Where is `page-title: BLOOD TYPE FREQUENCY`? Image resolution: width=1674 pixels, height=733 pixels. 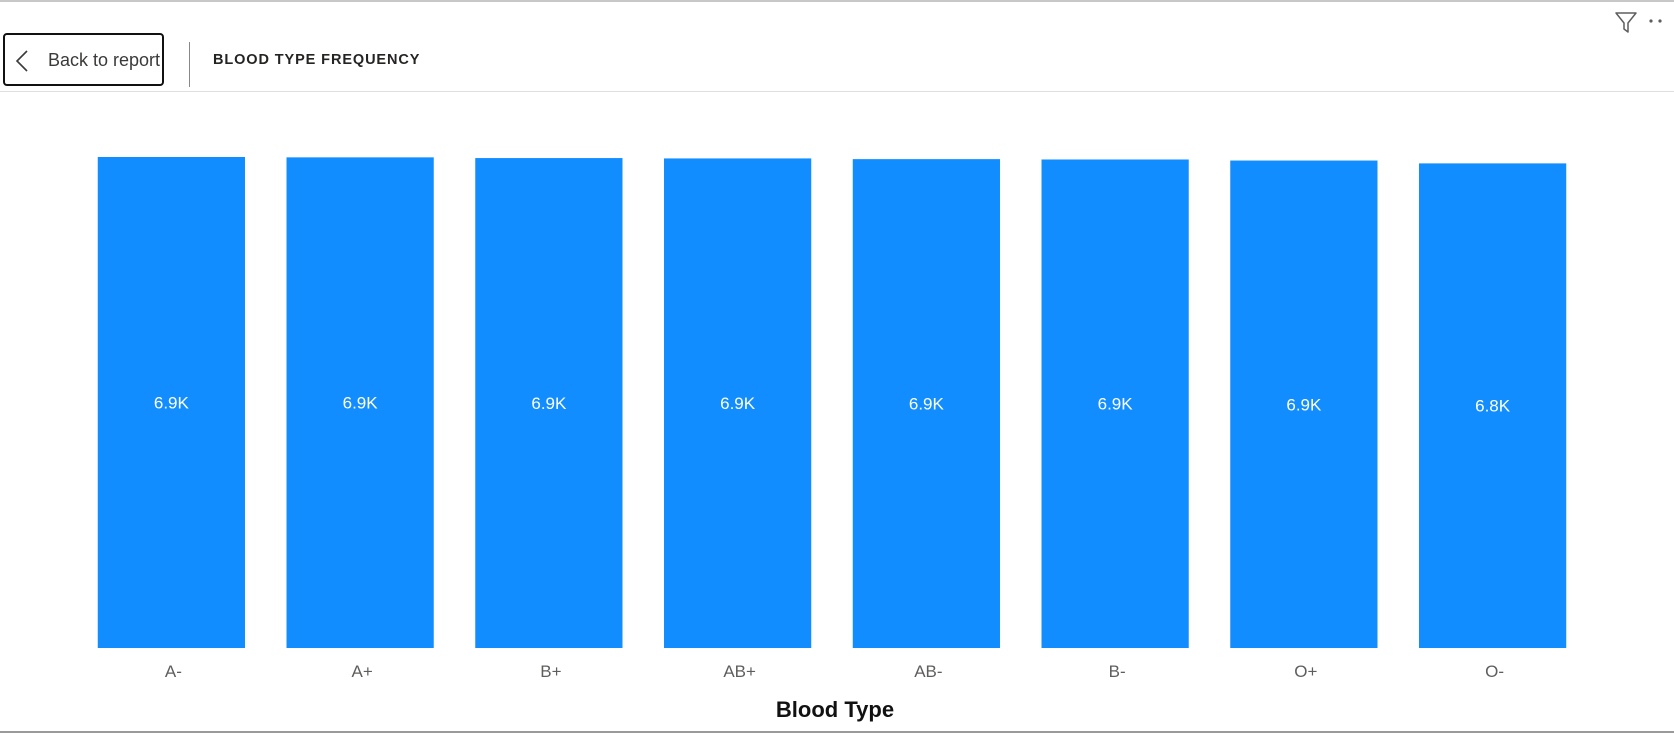 page-title: BLOOD TYPE FREQUENCY is located at coordinates (317, 60).